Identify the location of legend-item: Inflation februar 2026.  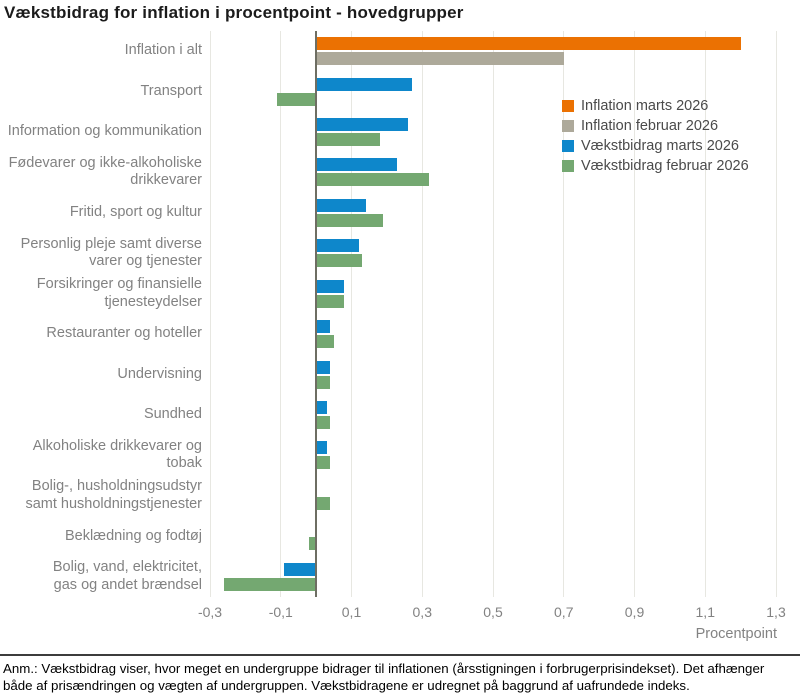
(655, 126).